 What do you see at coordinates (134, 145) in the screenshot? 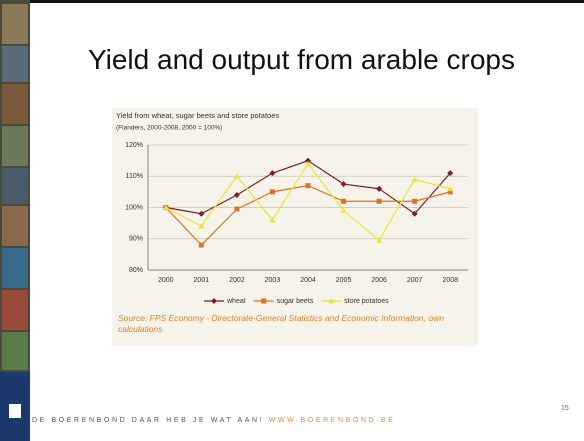
I see `y-tick-label: 120%` at bounding box center [134, 145].